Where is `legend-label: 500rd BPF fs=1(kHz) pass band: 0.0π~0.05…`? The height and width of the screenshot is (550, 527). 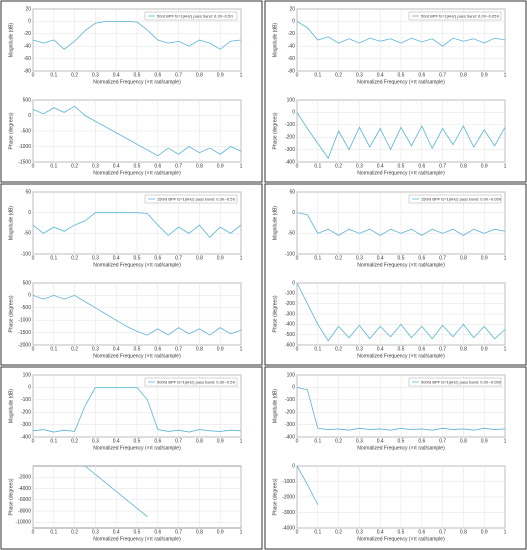 legend-label: 500rd BPF fs=1(kHz) pass band: 0.0π~0.05… is located at coordinates (461, 381).